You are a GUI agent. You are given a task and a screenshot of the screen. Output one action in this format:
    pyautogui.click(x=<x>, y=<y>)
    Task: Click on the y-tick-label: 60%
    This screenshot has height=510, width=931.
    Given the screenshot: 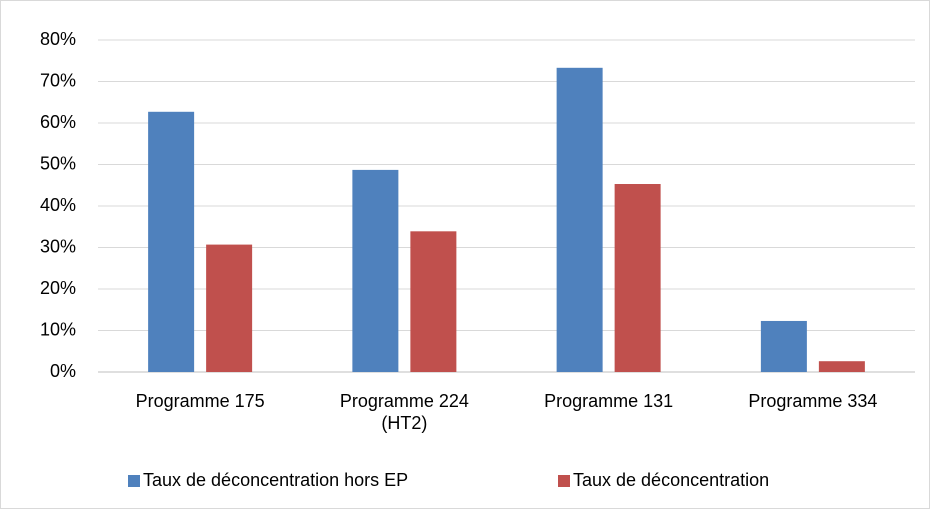 What is the action you would take?
    pyautogui.click(x=58, y=122)
    